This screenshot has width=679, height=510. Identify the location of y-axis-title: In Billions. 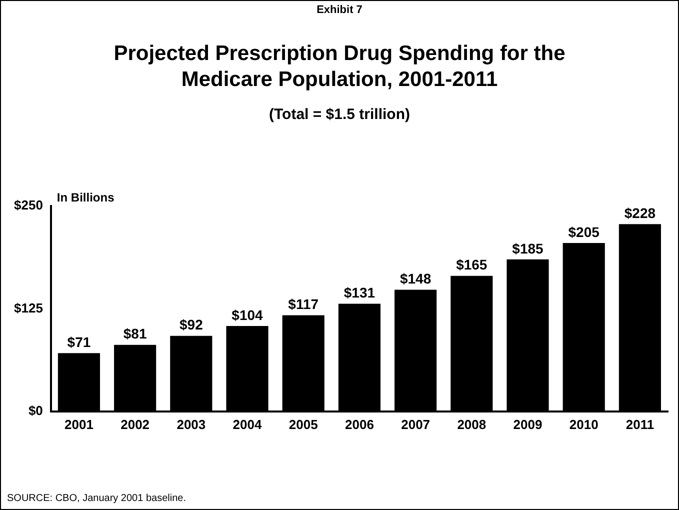
(85, 197).